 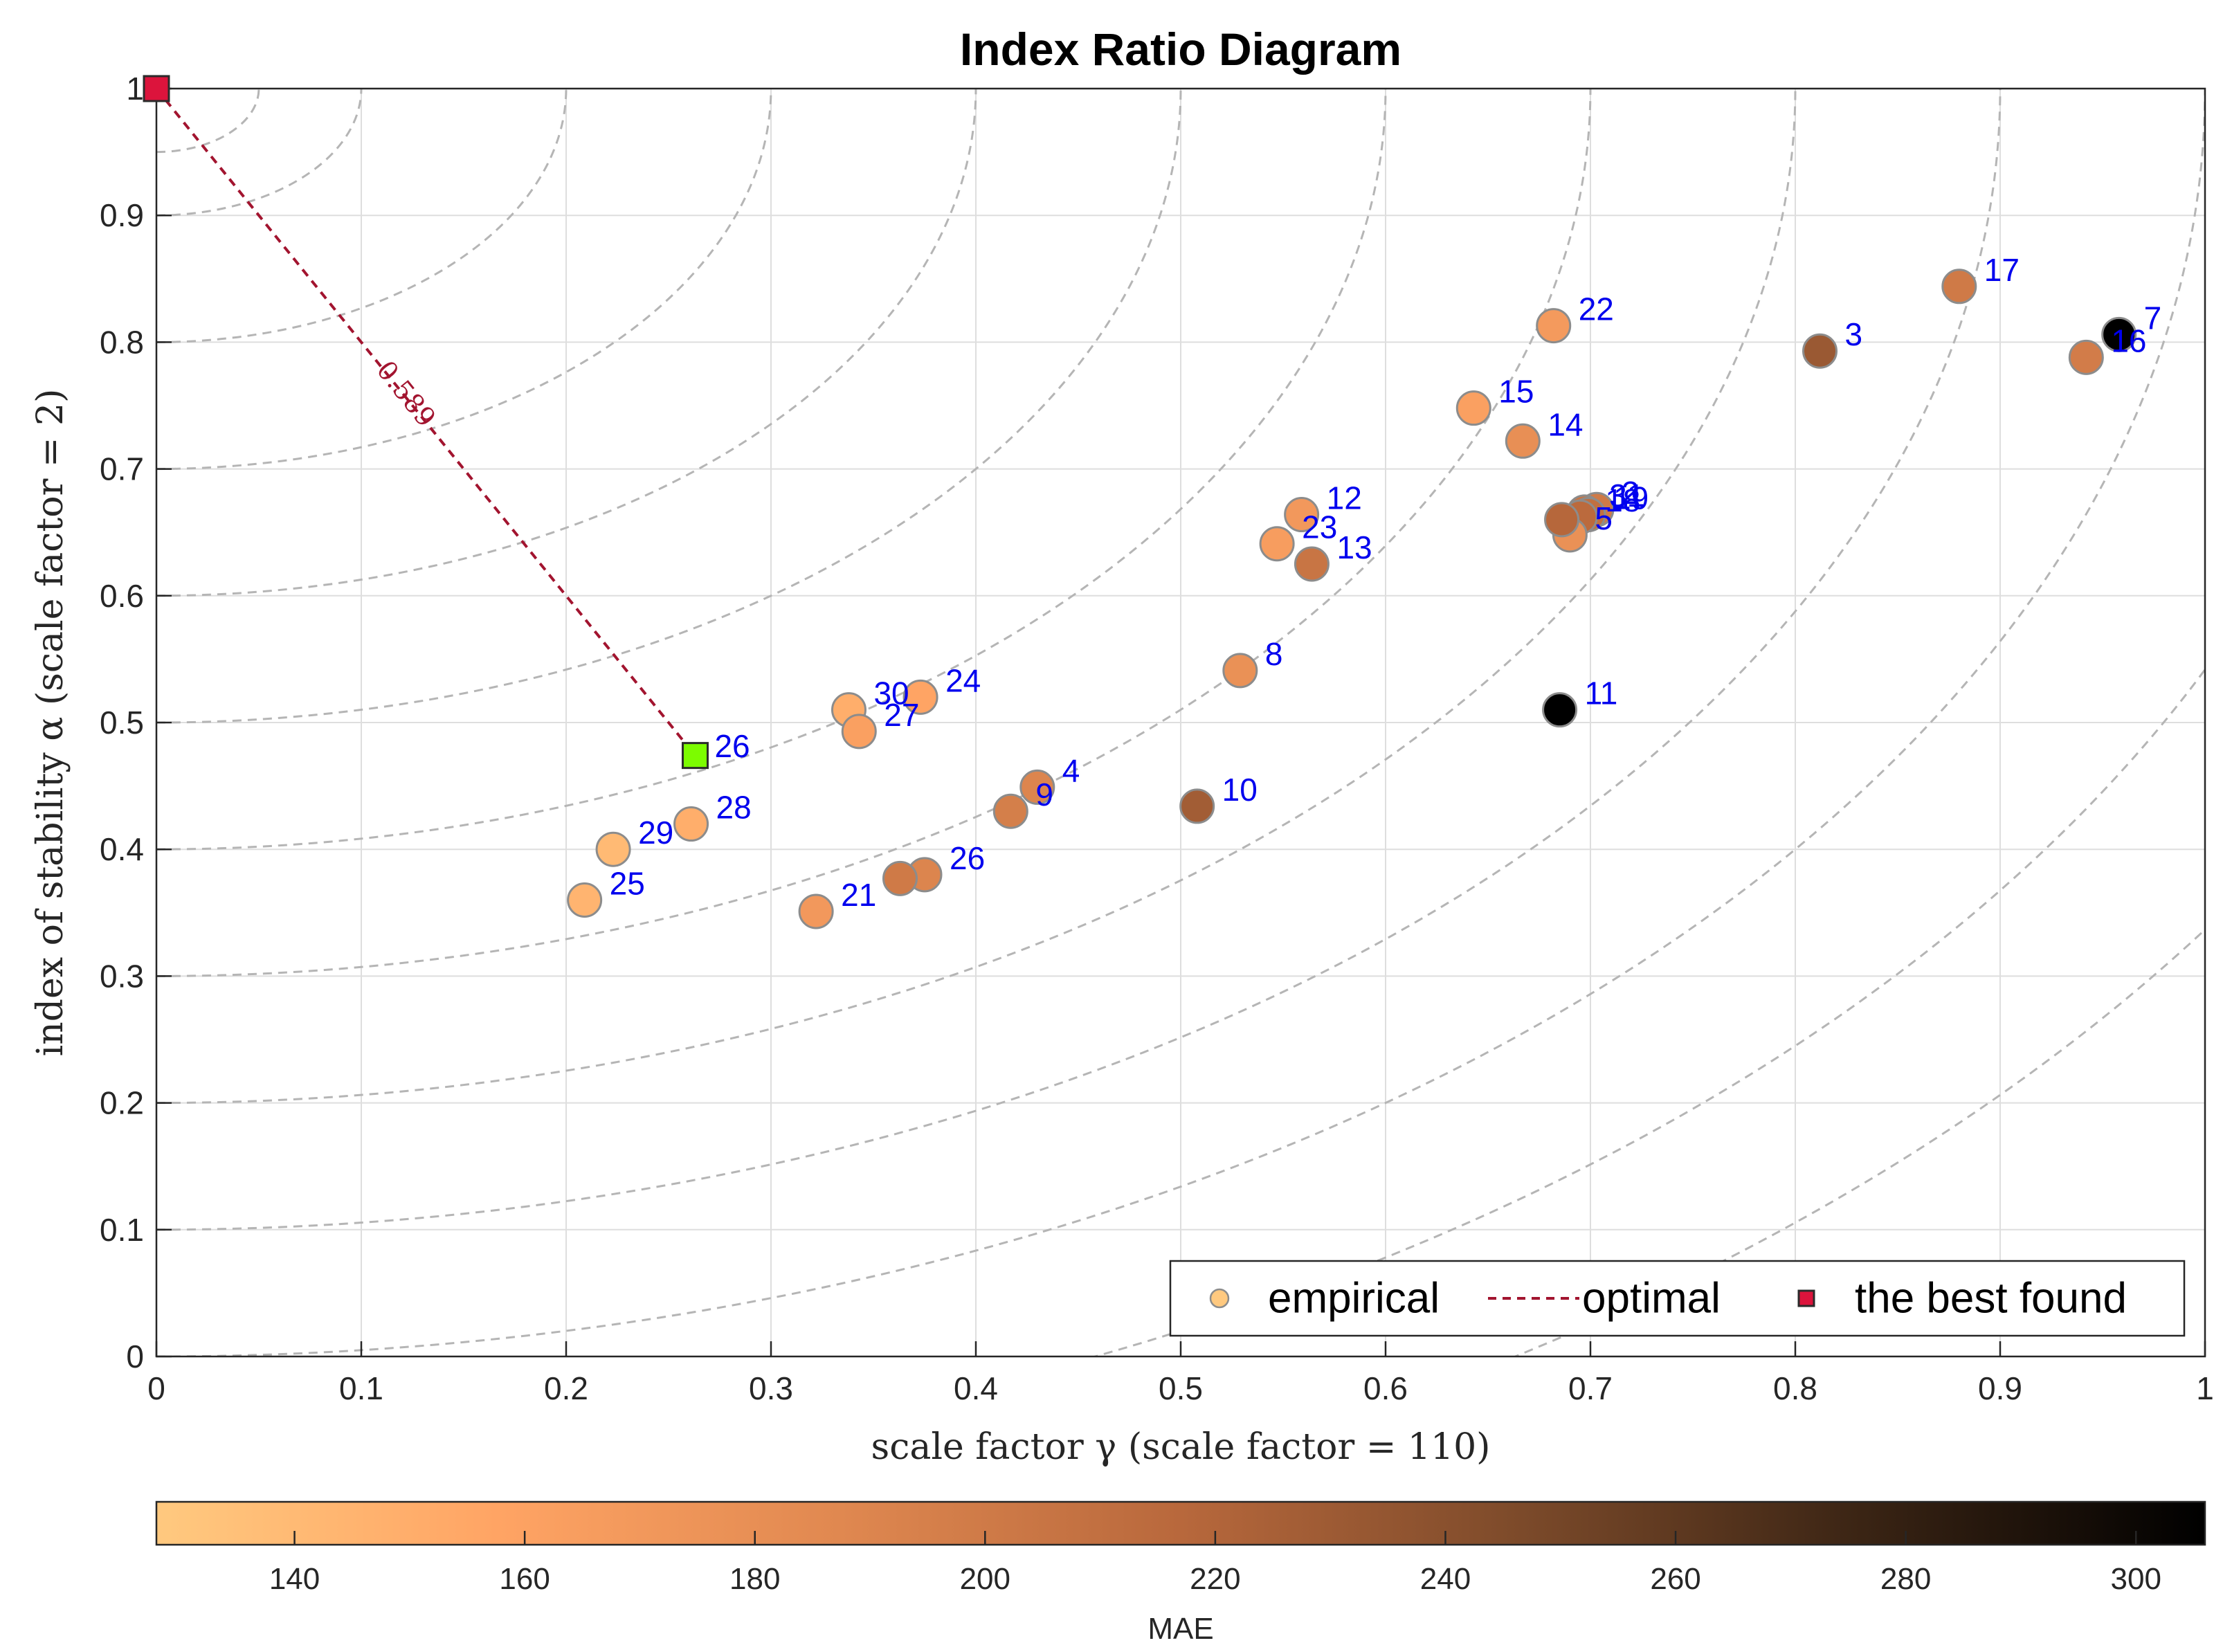 What do you see at coordinates (1219, 1298) in the screenshot?
I see `legend-empirical-marker` at bounding box center [1219, 1298].